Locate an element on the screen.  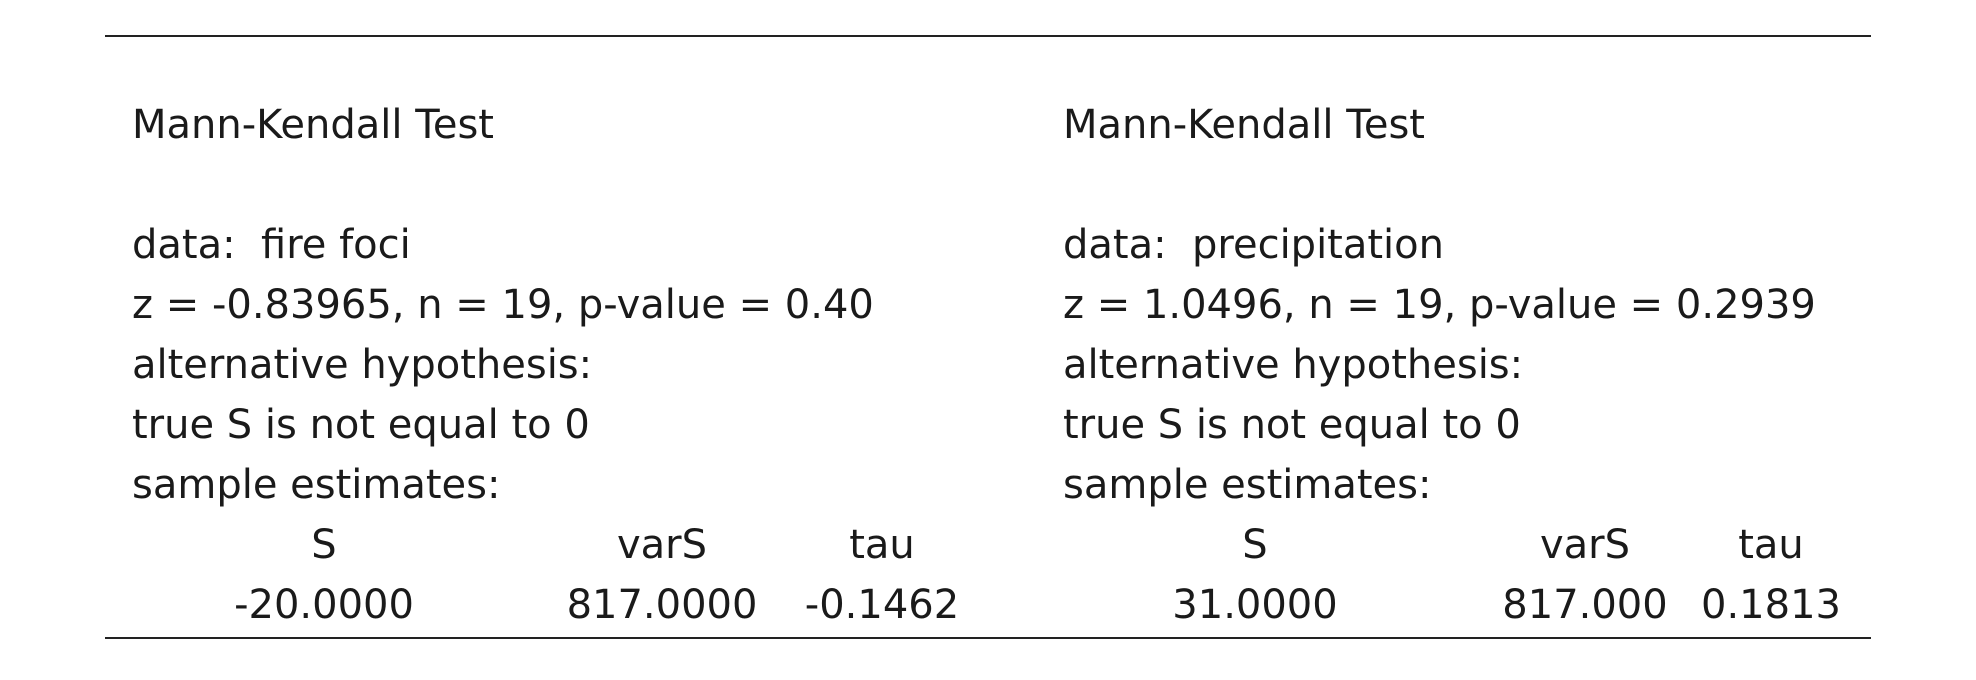
estimate-value-tau: 0.1813 is located at coordinates (1771, 605).